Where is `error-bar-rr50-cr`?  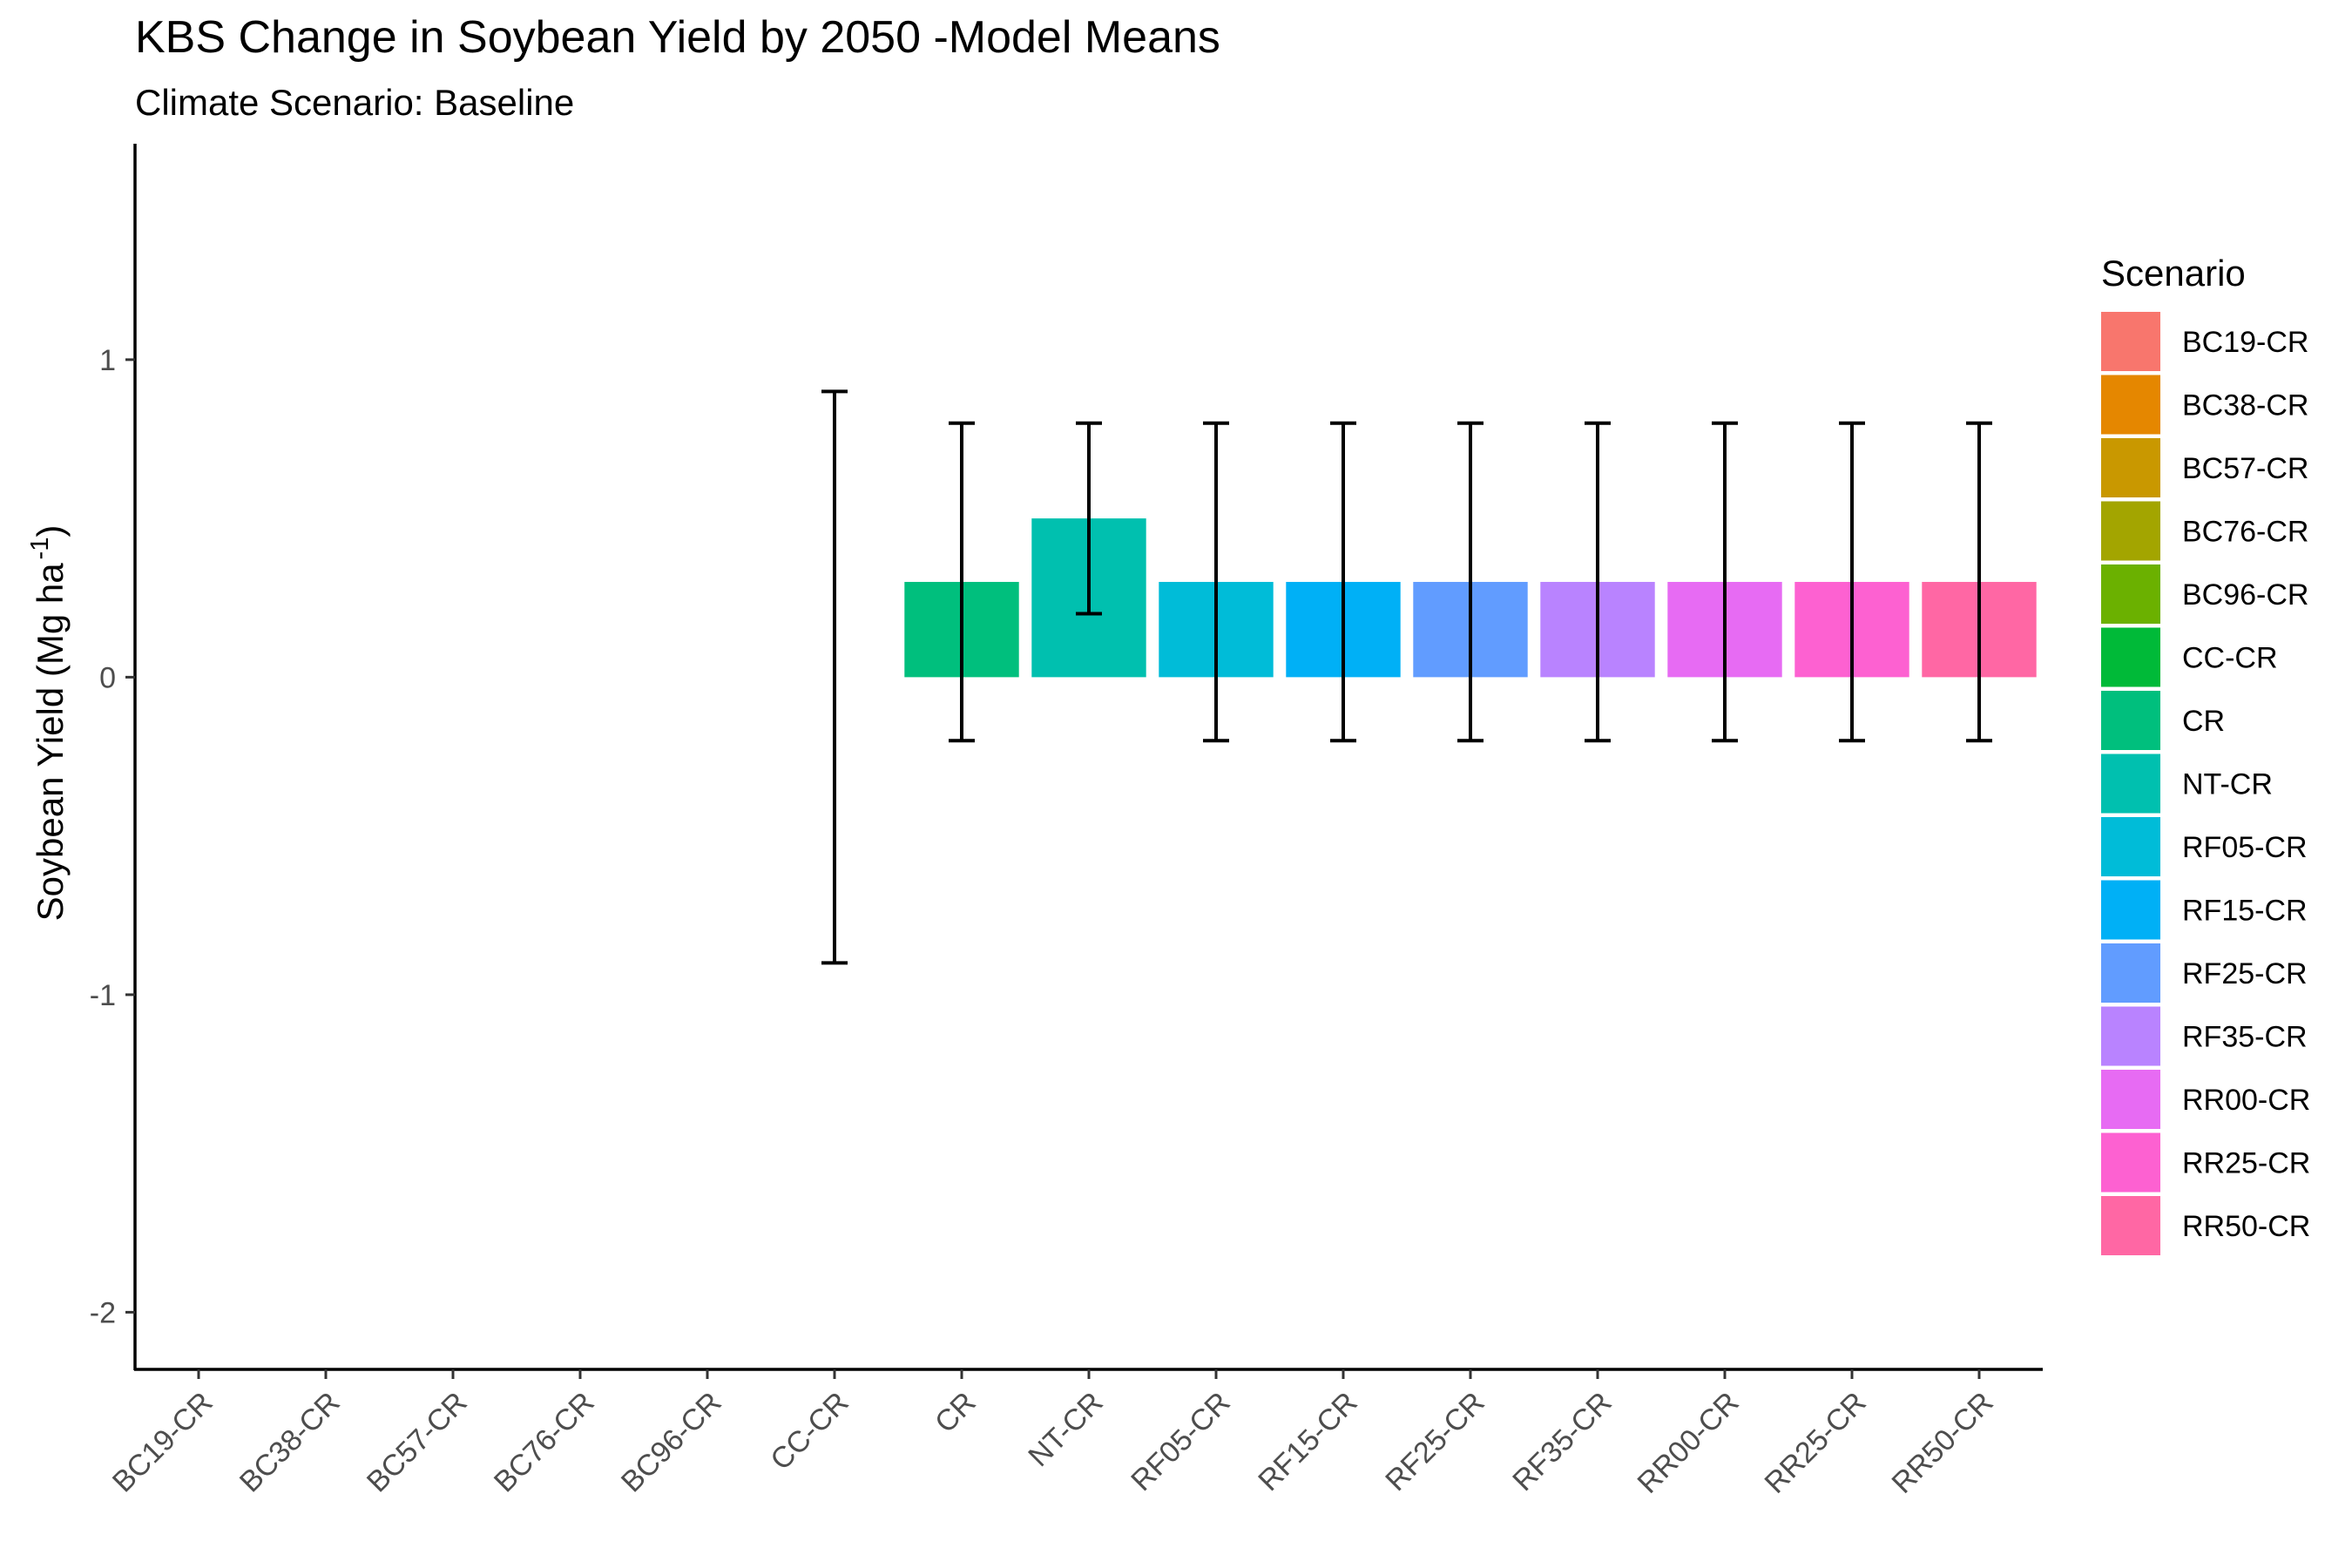
error-bar-rr50-cr is located at coordinates (1979, 582).